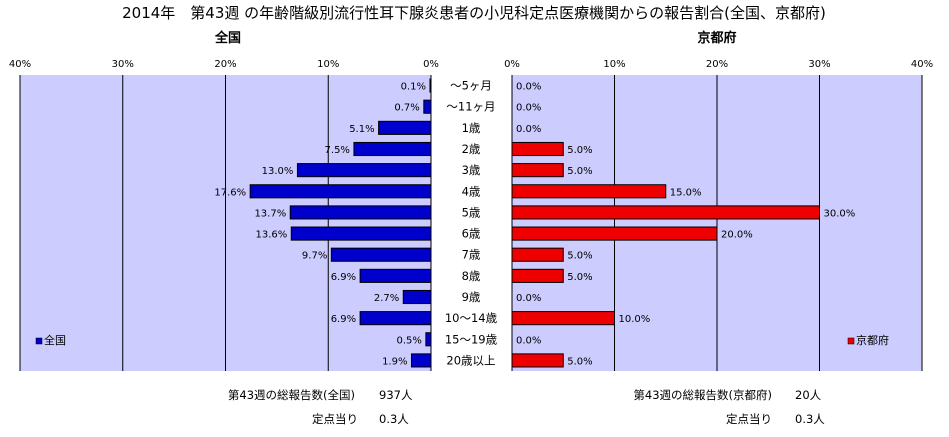 This screenshot has height=437, width=949. Describe the element at coordinates (737, 235) in the screenshot. I see `kyoto-data-label: 20.0%` at that location.